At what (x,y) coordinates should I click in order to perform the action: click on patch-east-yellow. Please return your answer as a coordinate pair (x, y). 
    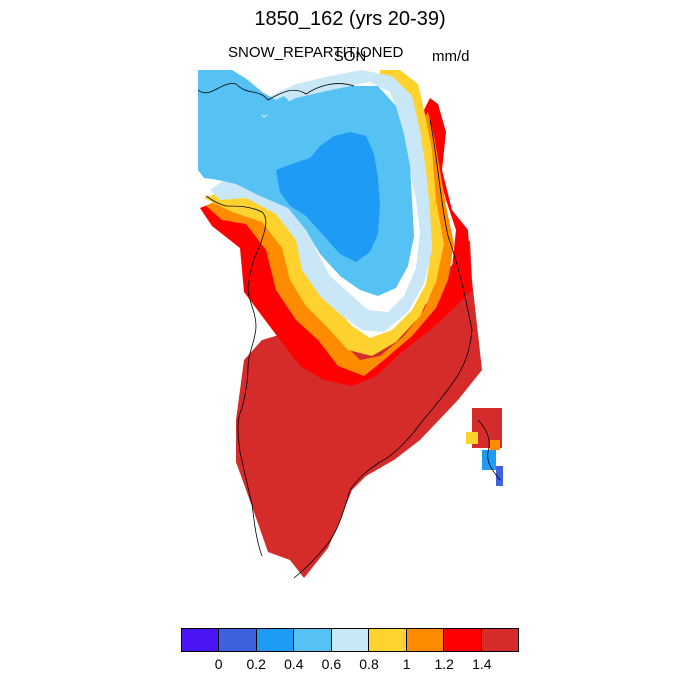
    Looking at the image, I should click on (472, 438).